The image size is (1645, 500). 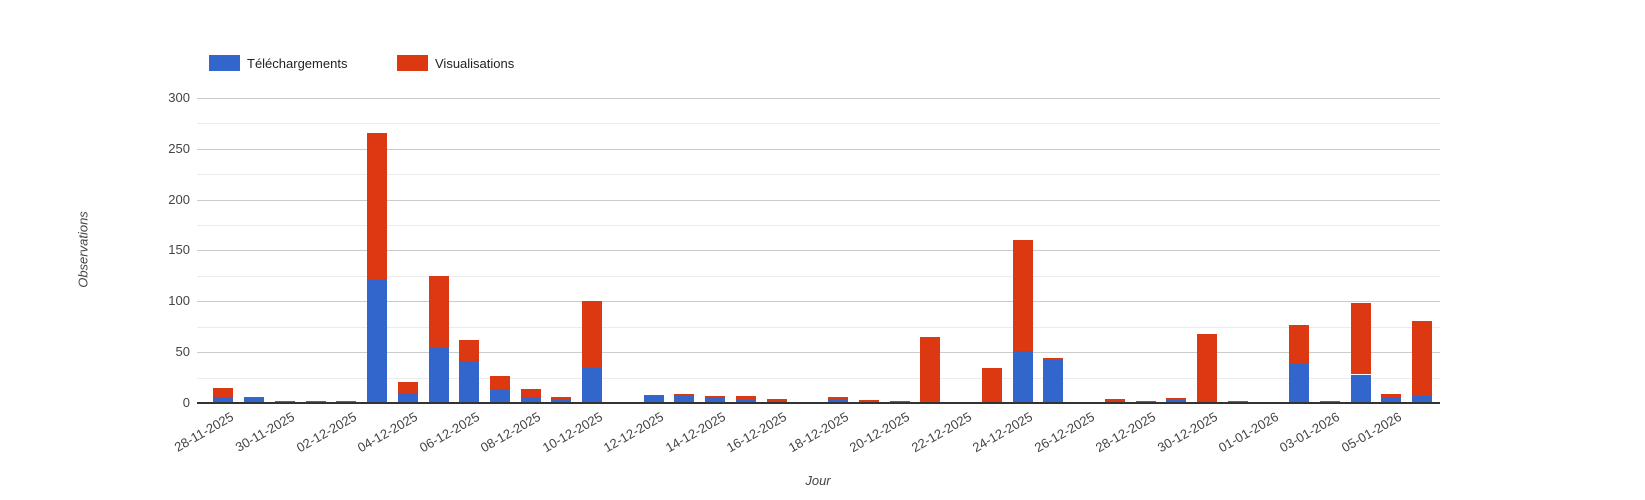 I want to click on y-axis-tick-label: 250, so click(x=179, y=148).